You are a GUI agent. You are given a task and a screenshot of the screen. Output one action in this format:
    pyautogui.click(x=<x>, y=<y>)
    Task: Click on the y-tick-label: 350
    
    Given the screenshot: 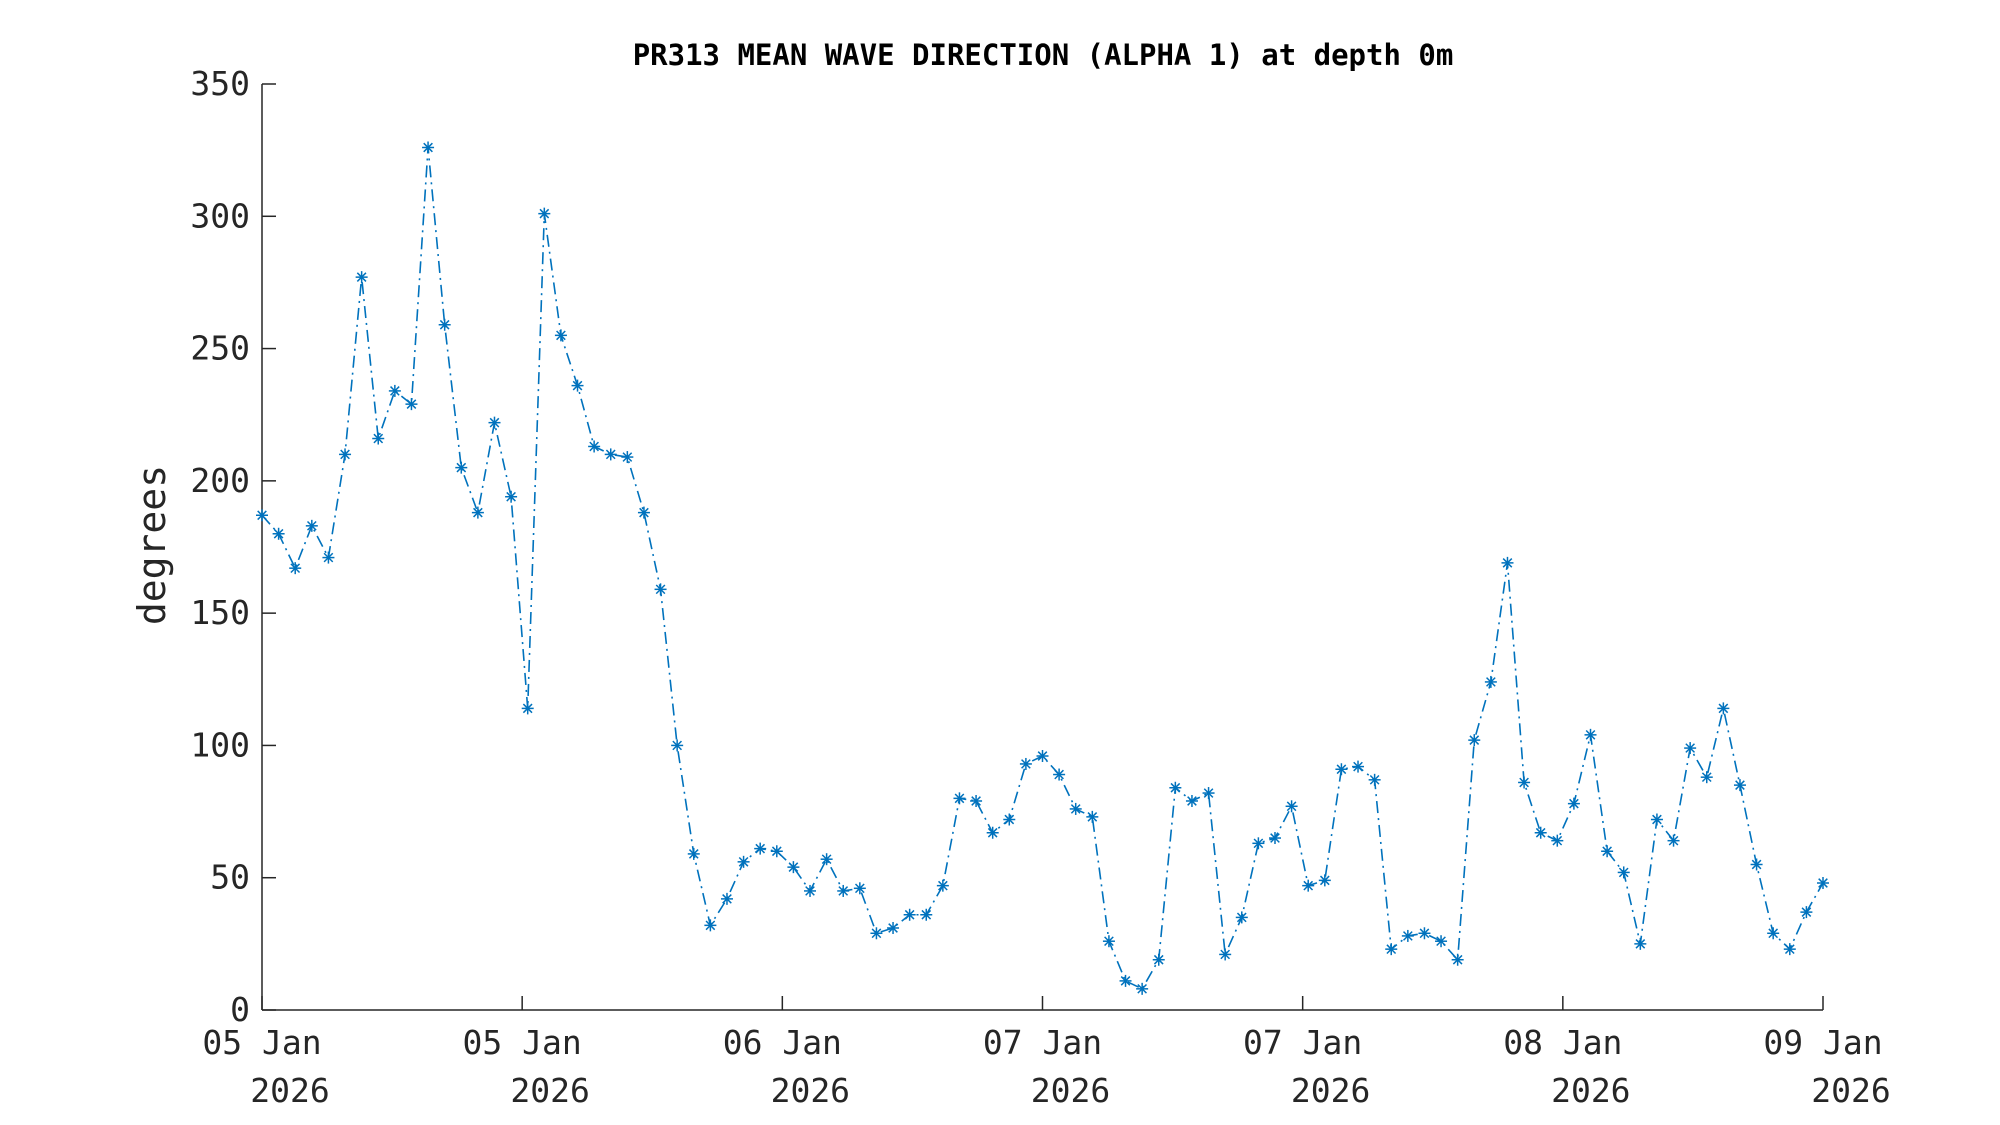 What is the action you would take?
    pyautogui.click(x=220, y=83)
    